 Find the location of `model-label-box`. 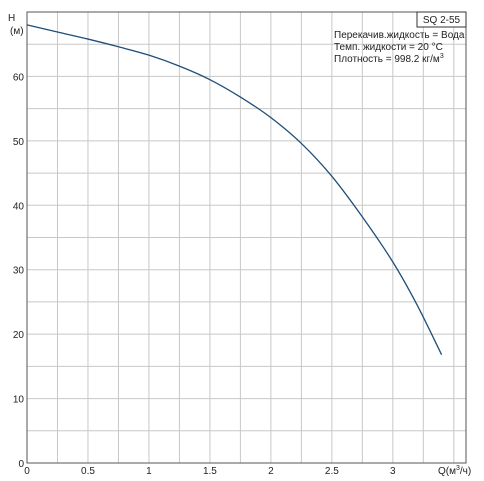

model-label-box is located at coordinates (441, 19).